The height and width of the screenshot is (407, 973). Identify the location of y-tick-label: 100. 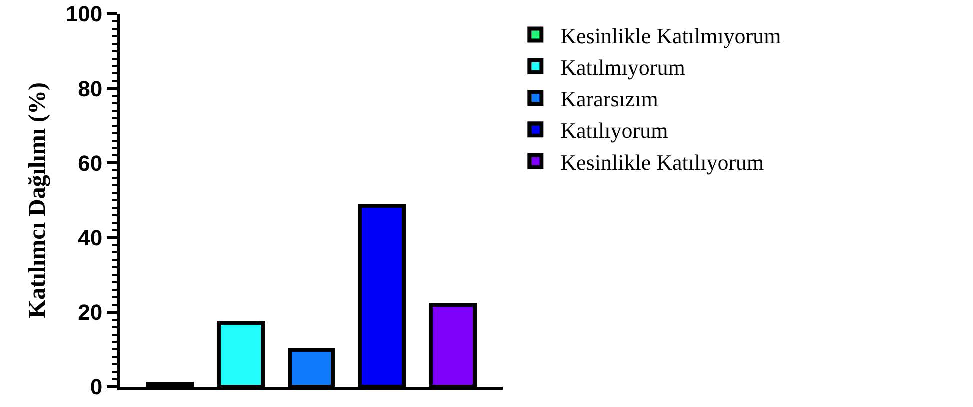
(84, 14).